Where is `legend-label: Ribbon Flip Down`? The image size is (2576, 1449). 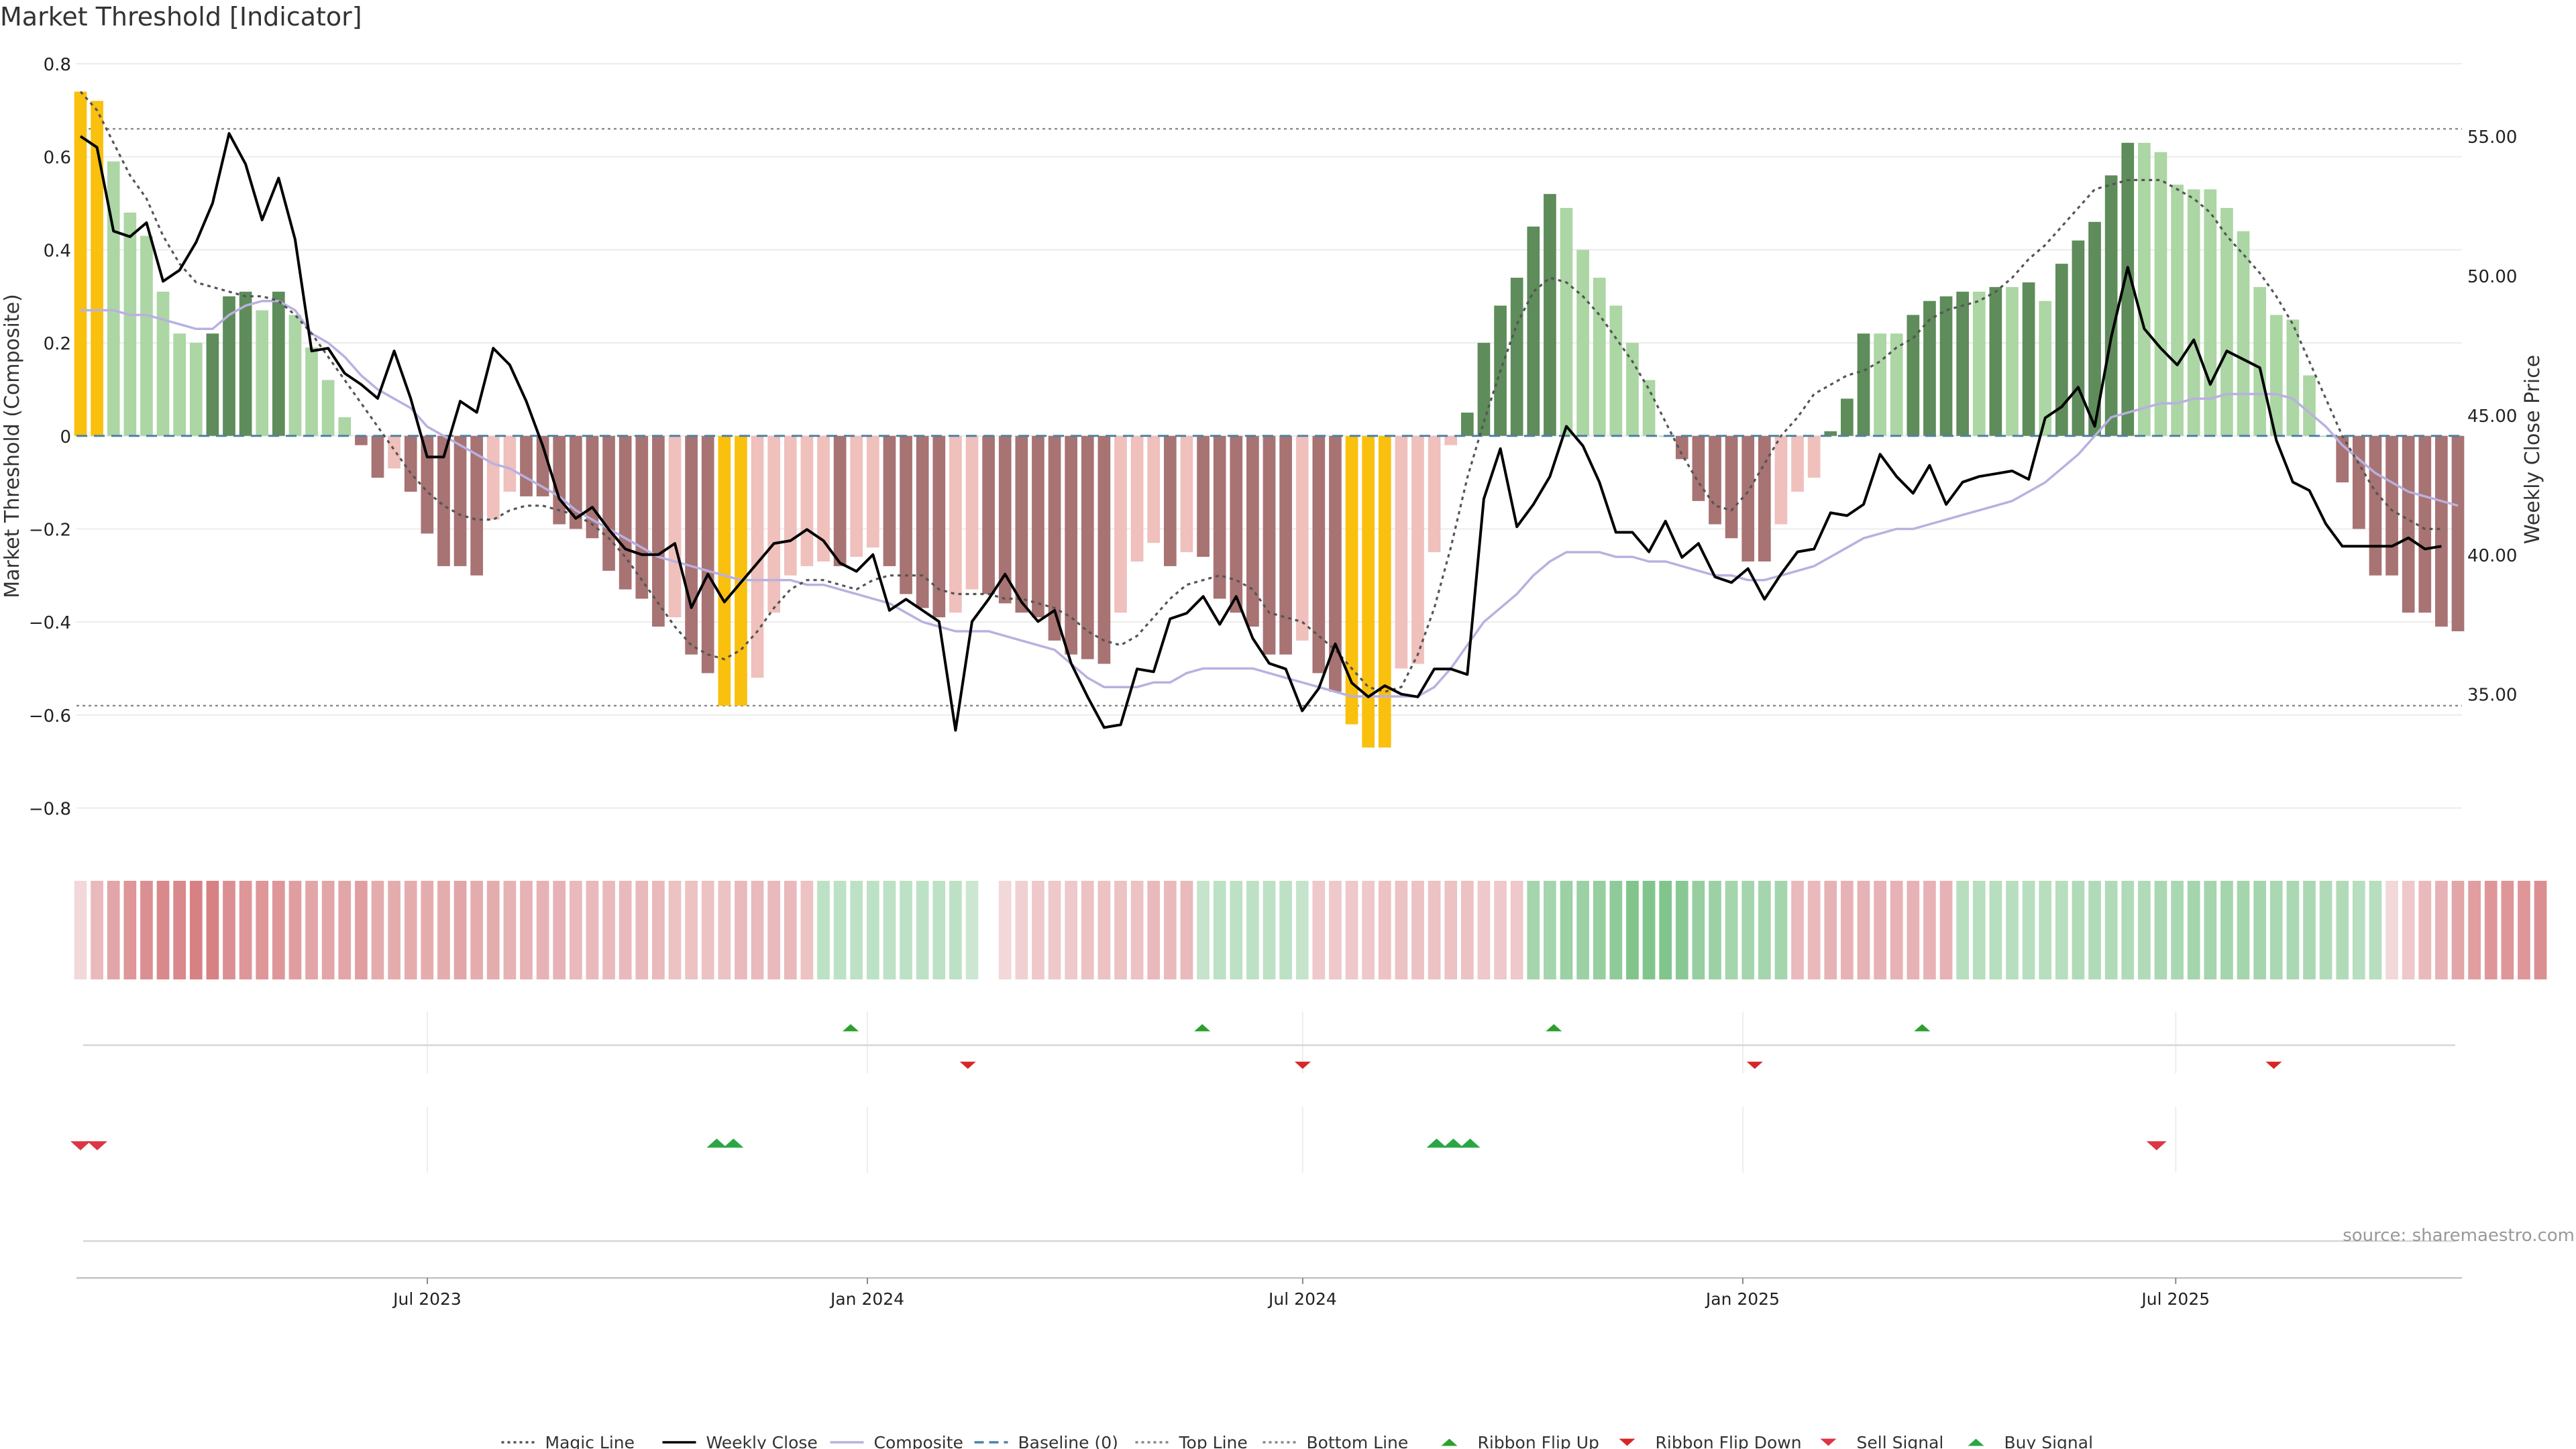 legend-label: Ribbon Flip Down is located at coordinates (1729, 1441).